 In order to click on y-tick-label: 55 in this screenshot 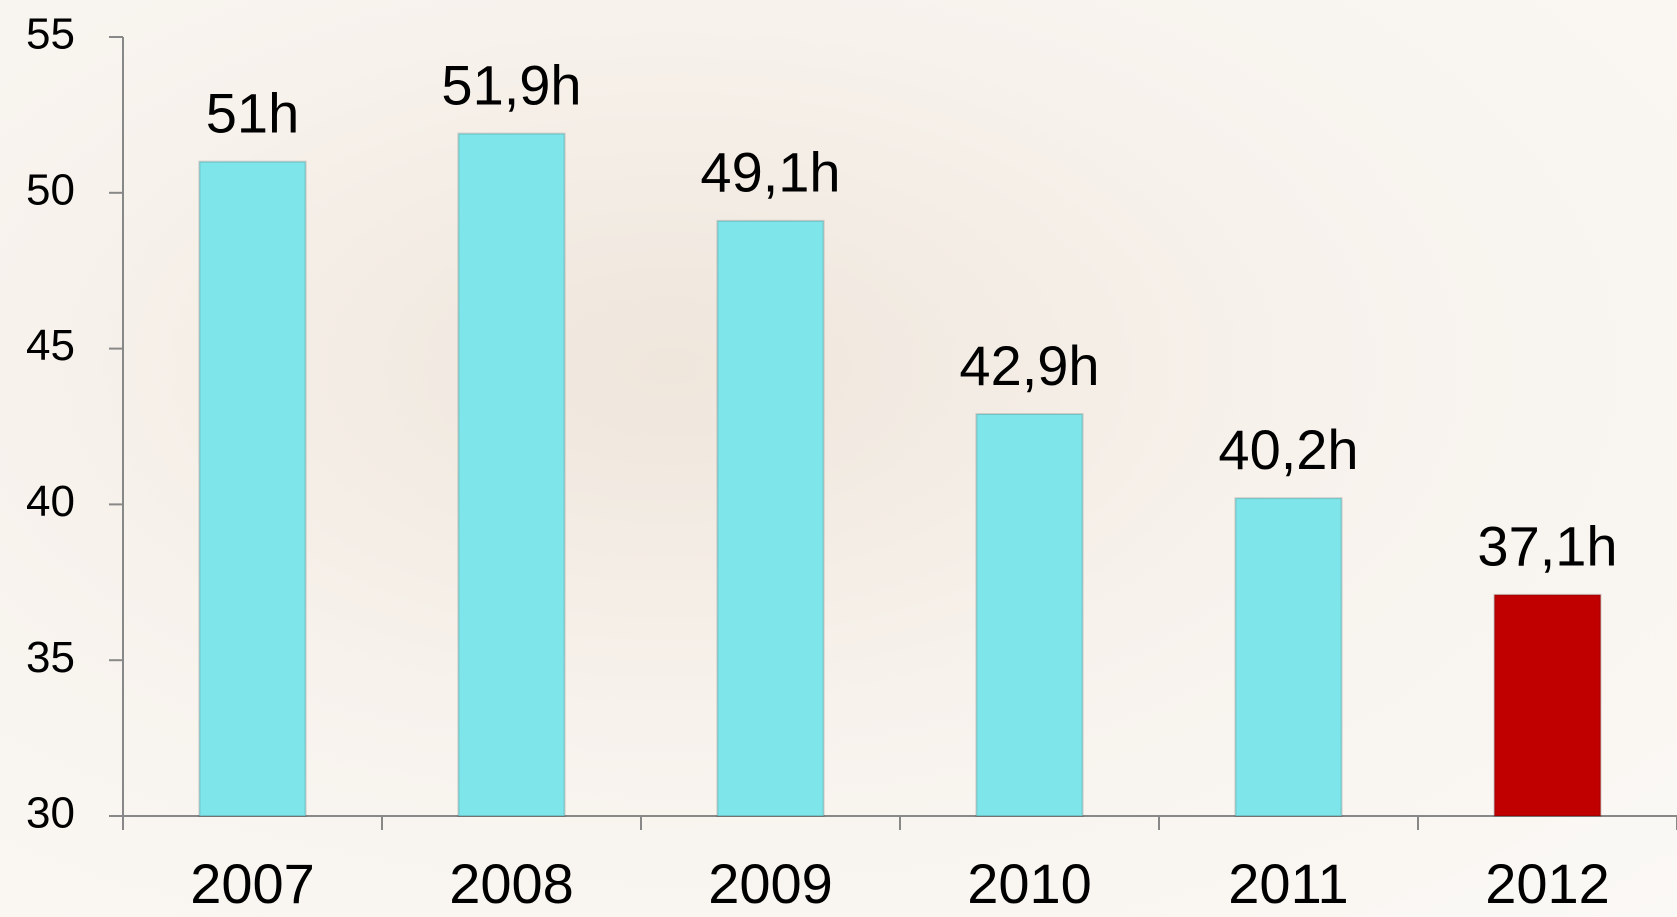, I will do `click(50, 34)`.